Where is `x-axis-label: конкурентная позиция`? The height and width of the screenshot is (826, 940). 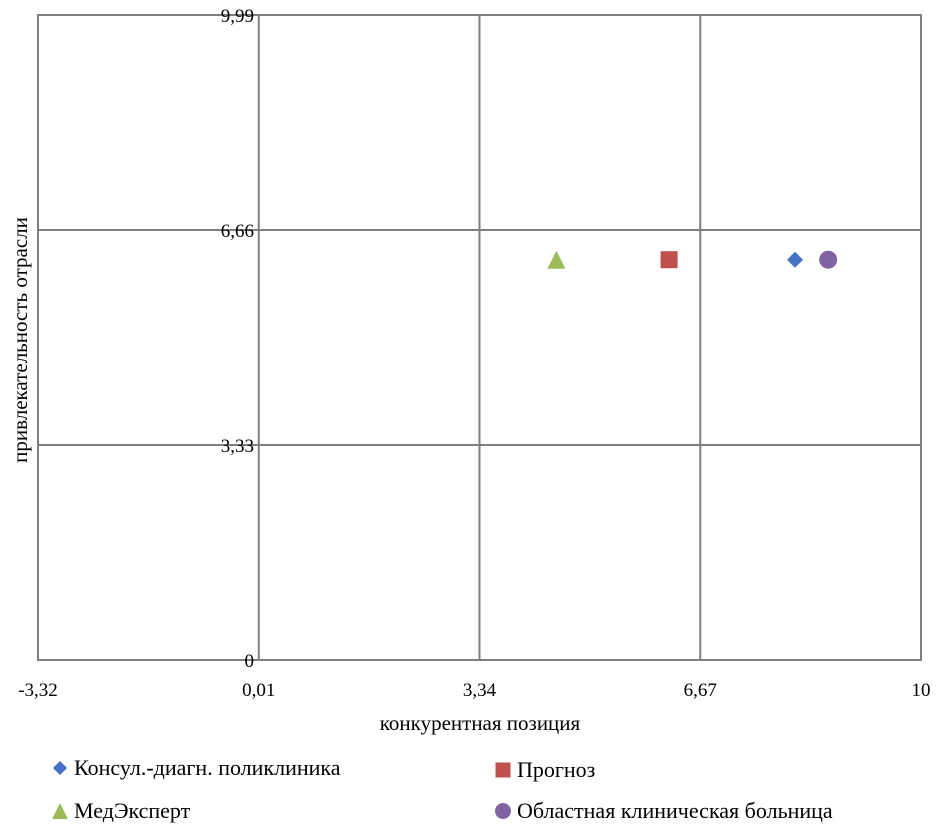
x-axis-label: конкурентная позиция is located at coordinates (480, 723).